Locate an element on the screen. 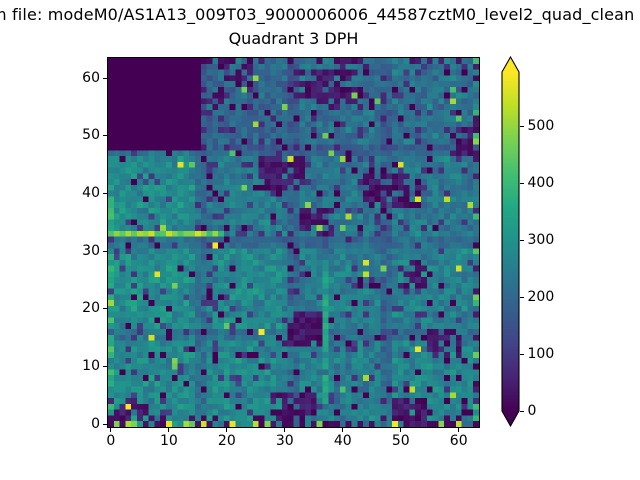 The image size is (640, 480). colorbar-tick-label: 100 is located at coordinates (541, 353).